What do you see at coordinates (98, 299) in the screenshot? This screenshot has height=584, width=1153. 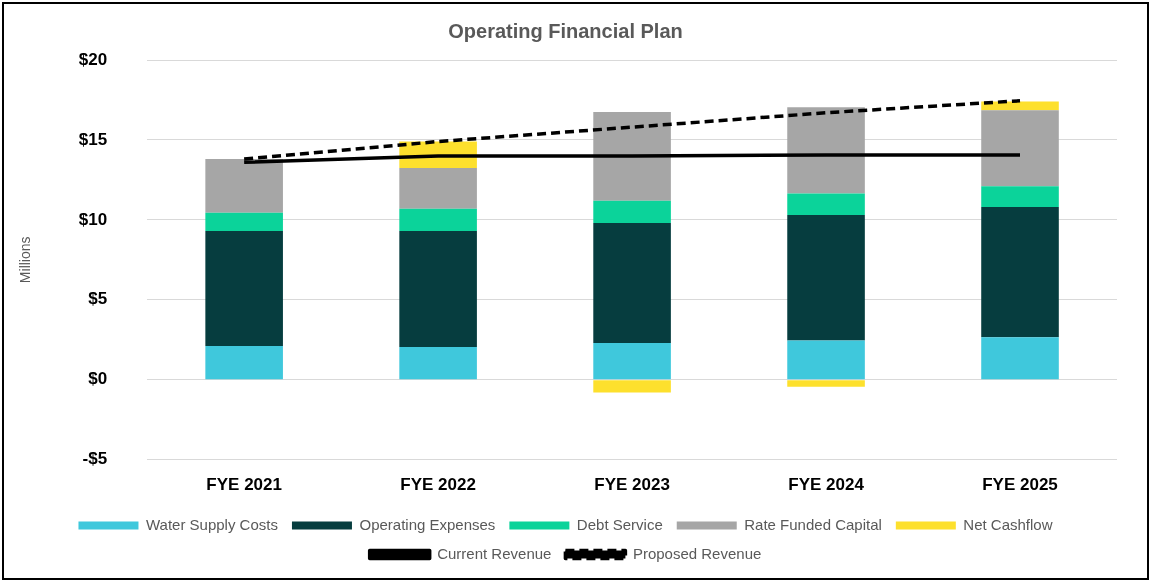 I see `y-tick-label: $5` at bounding box center [98, 299].